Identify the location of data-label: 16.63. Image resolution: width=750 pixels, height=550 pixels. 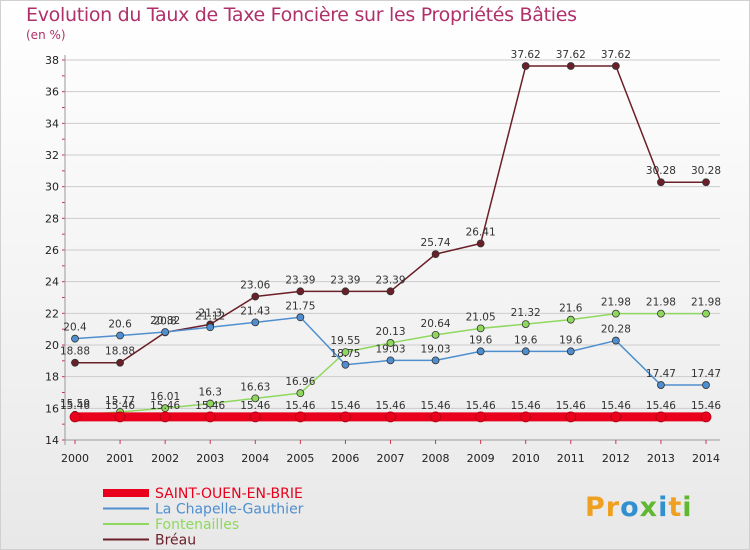
(255, 387).